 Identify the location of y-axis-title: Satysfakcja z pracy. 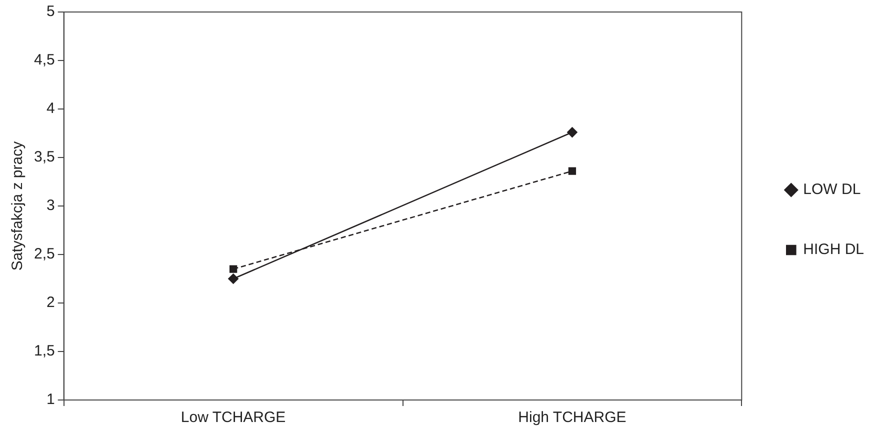
(17, 205).